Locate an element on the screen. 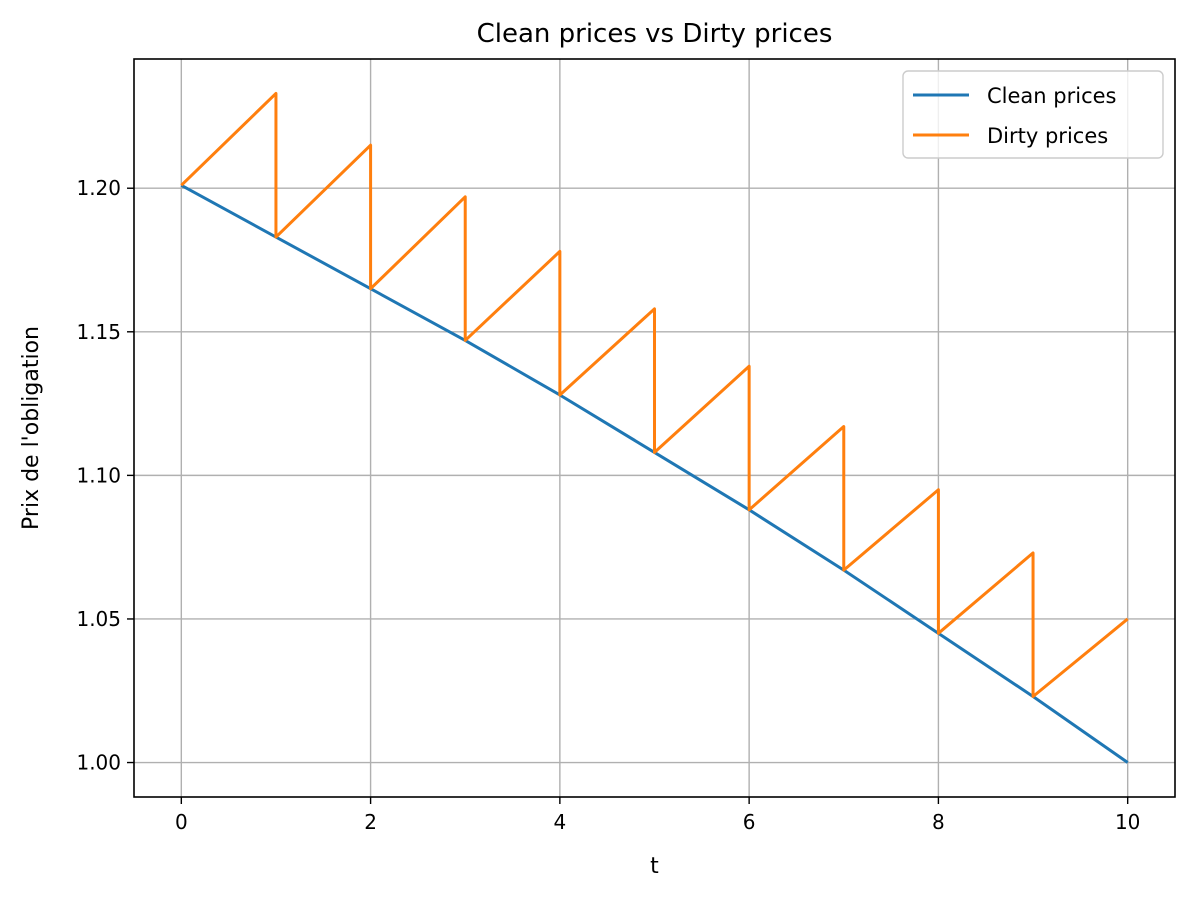  x-tick-label: 2 is located at coordinates (370, 822).